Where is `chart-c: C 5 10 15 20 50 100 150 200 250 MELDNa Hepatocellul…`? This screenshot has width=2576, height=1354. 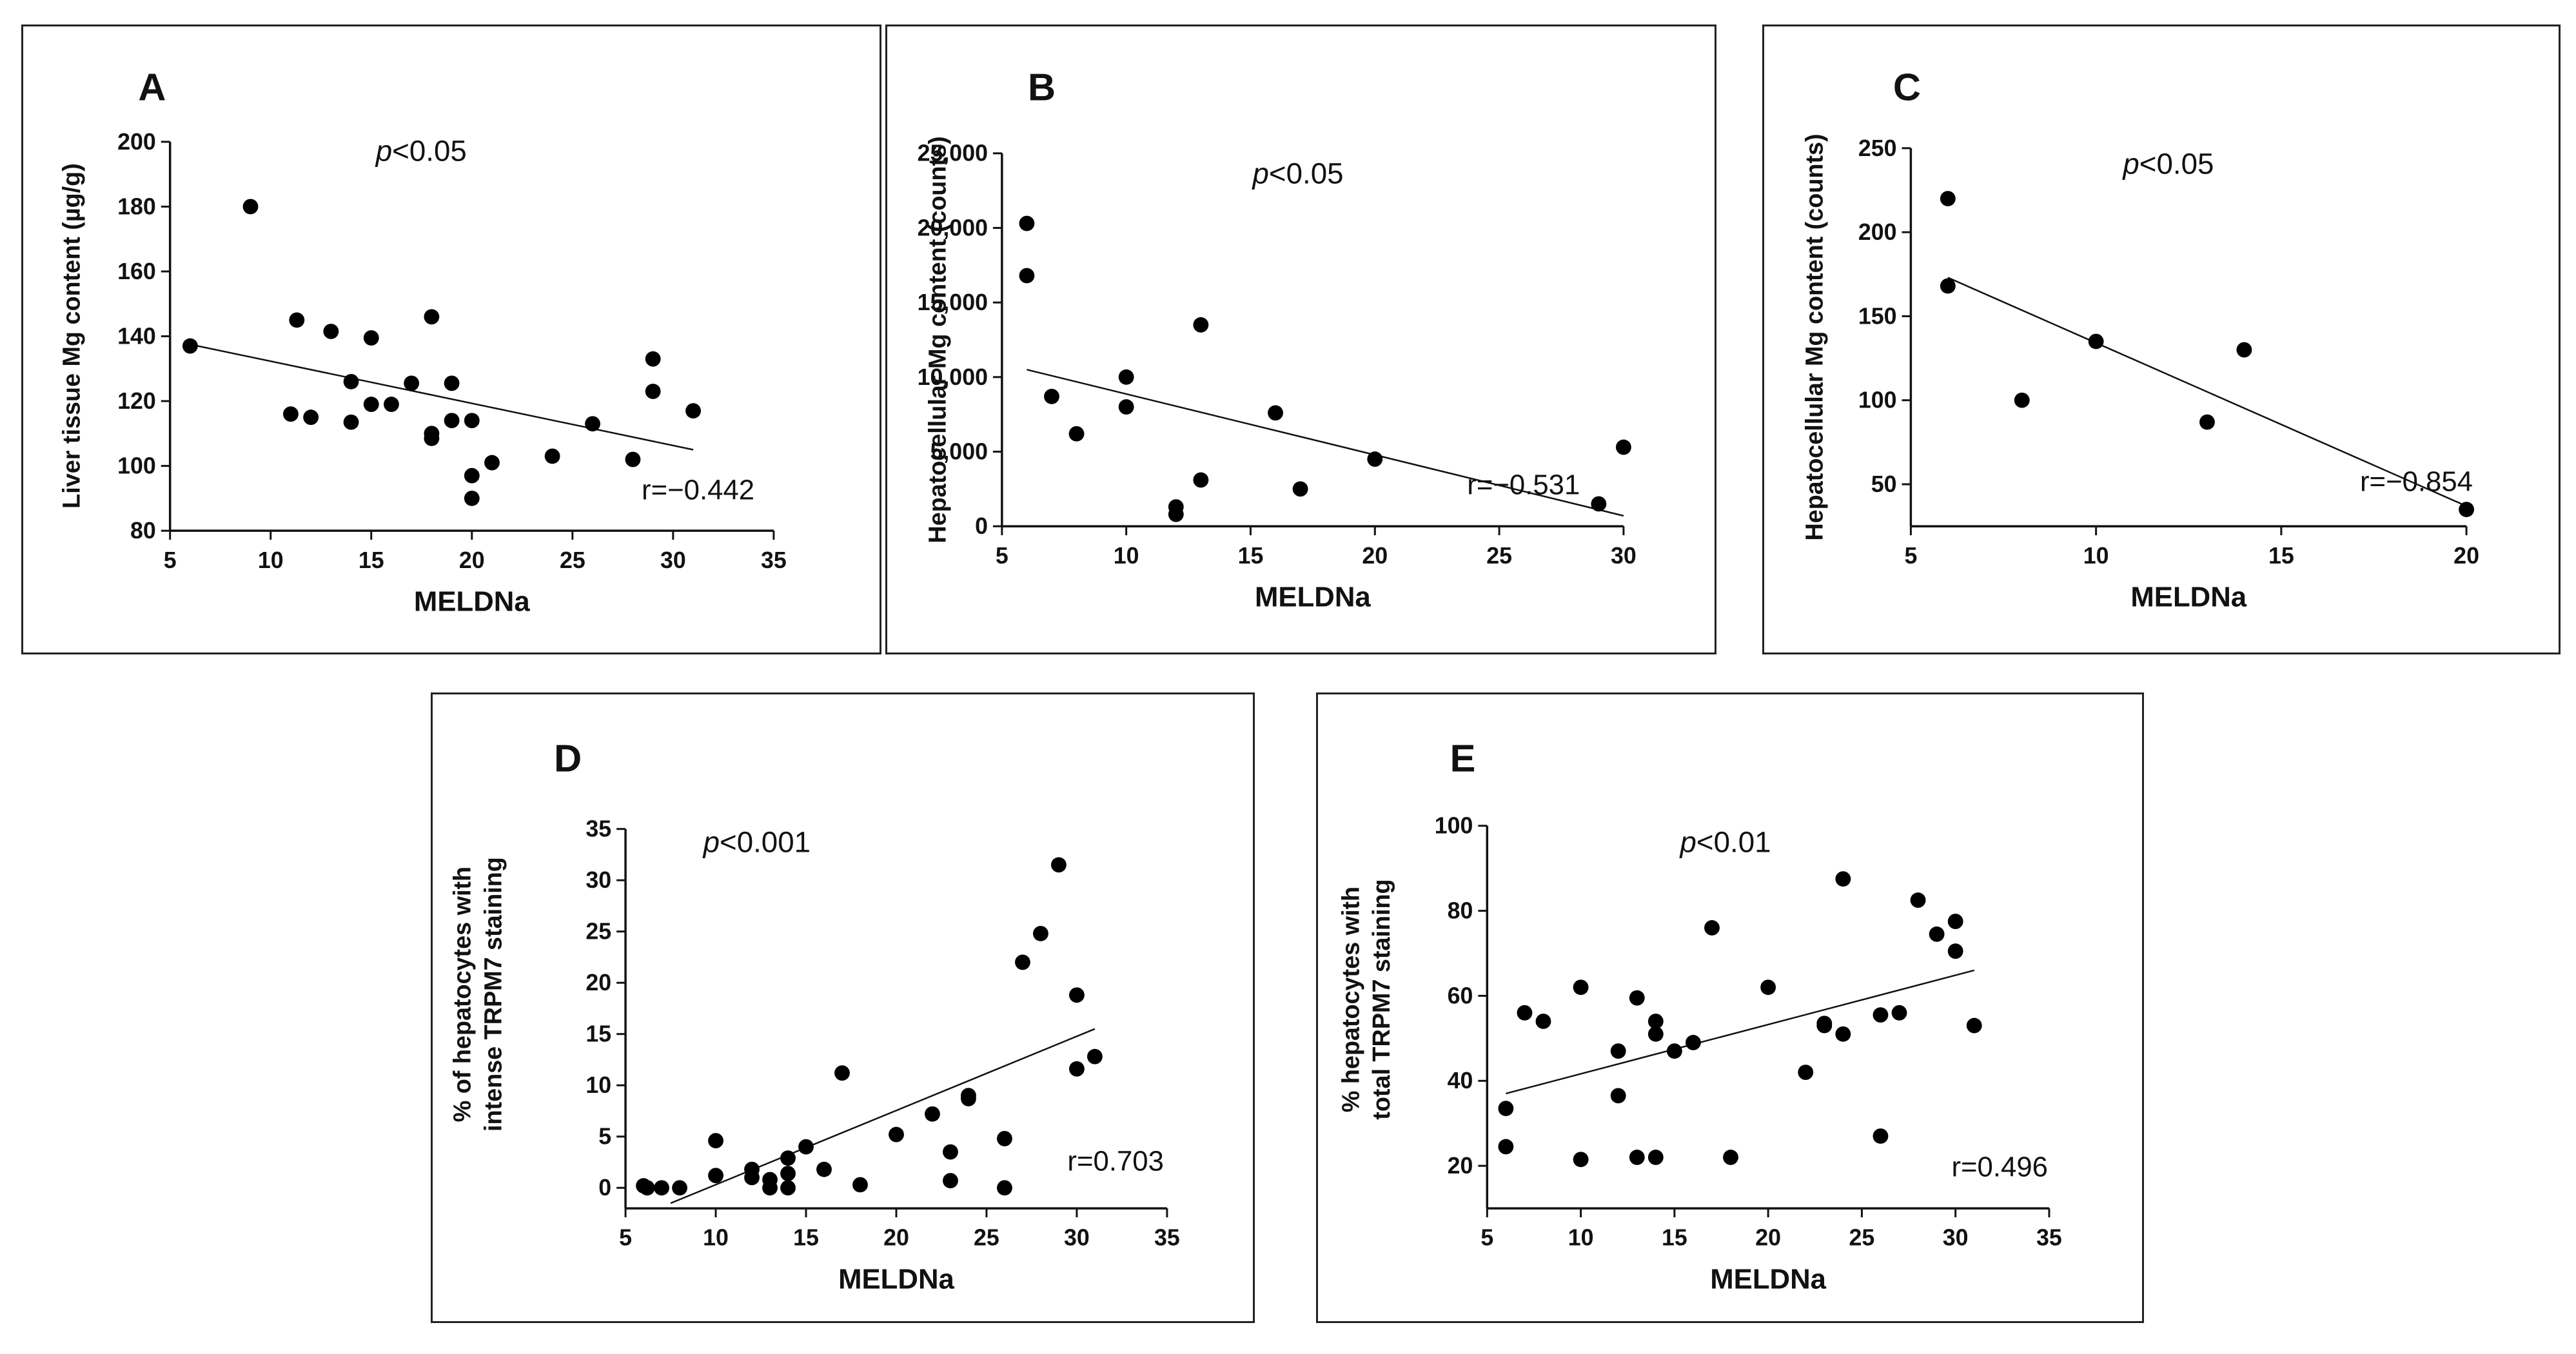 chart-c: C 5 10 15 20 50 100 150 200 250 MELDNa Hepatocellul… is located at coordinates (2140, 339).